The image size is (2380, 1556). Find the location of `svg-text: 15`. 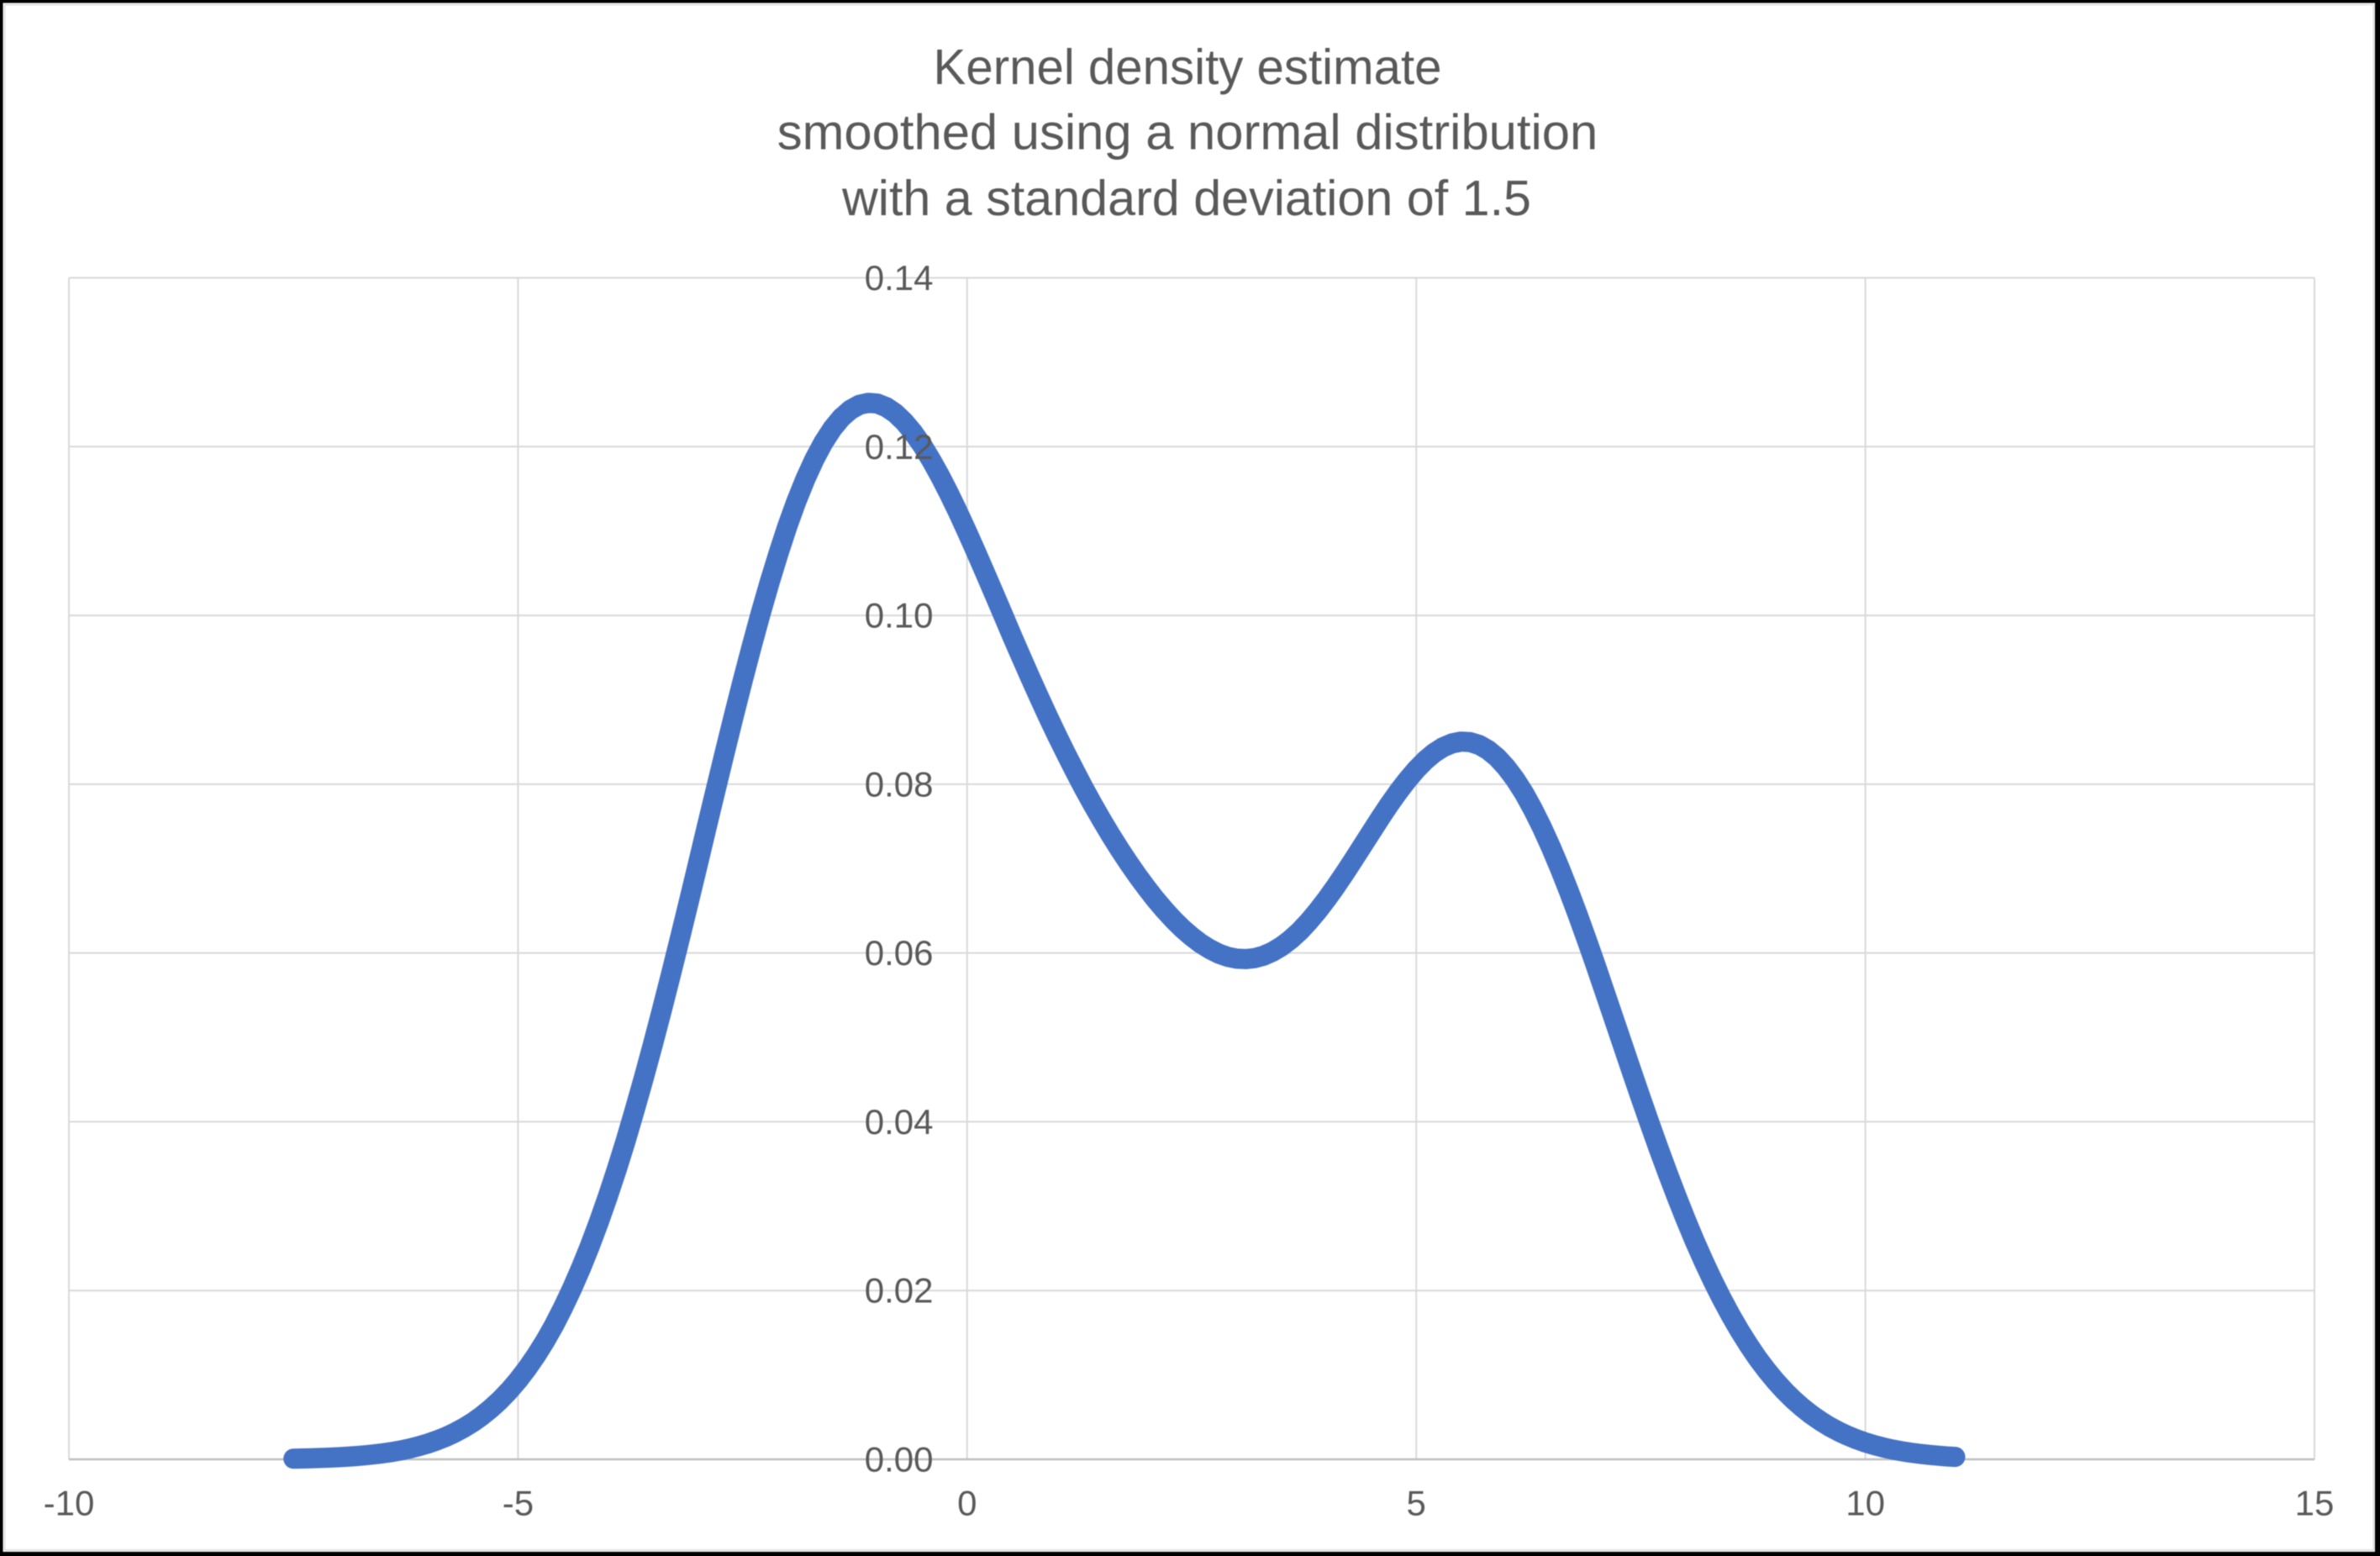

svg-text: 15 is located at coordinates (2315, 1503).